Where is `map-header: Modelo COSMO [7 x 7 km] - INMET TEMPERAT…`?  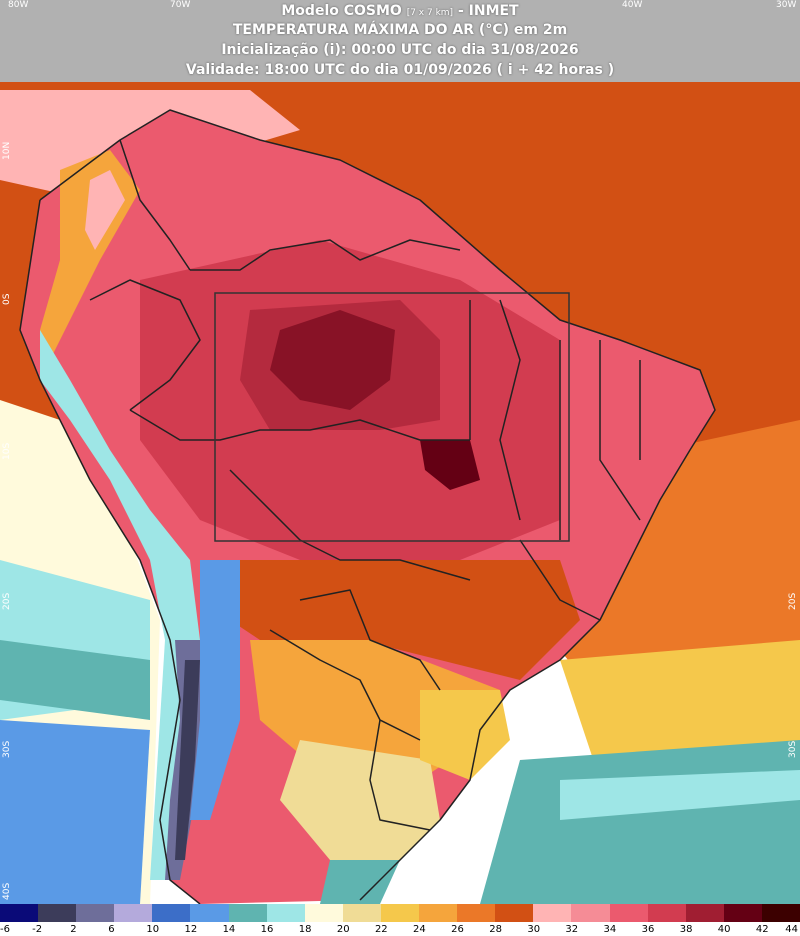 map-header: Modelo COSMO [7 x 7 km] - INMET TEMPERAT… is located at coordinates (400, 41).